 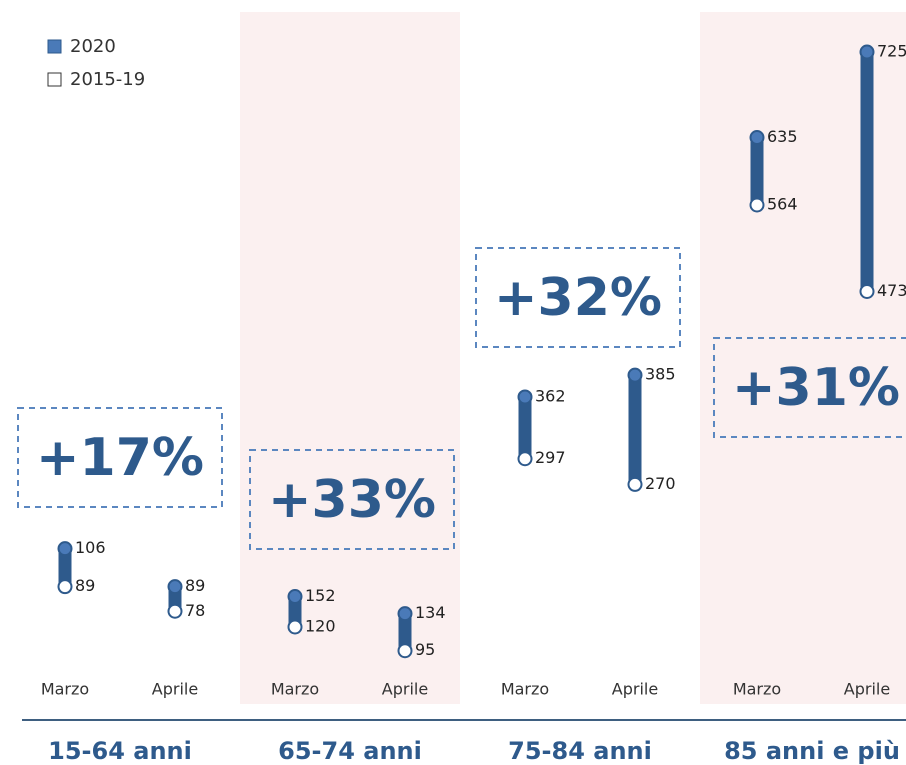 I want to click on change-label: +17%, so click(x=120, y=458).